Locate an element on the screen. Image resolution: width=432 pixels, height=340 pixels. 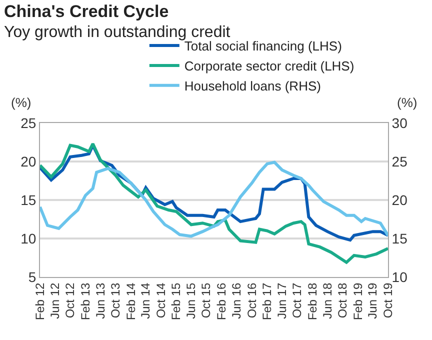
y2-tick-label: 10 is located at coordinates (400, 276).